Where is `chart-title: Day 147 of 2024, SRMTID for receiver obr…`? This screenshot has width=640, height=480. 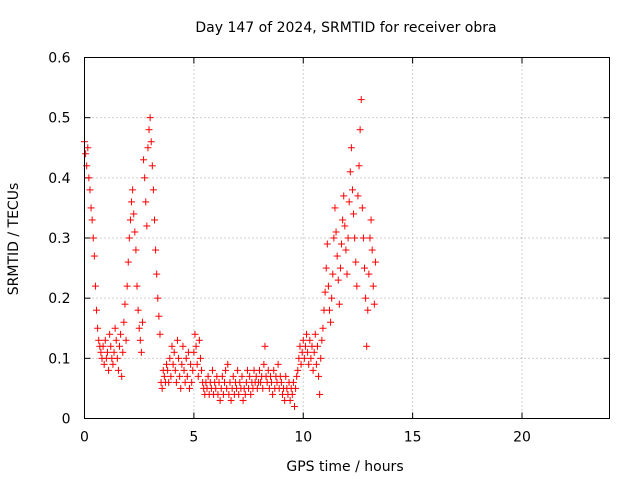 chart-title: Day 147 of 2024, SRMTID for receiver obr… is located at coordinates (345, 28).